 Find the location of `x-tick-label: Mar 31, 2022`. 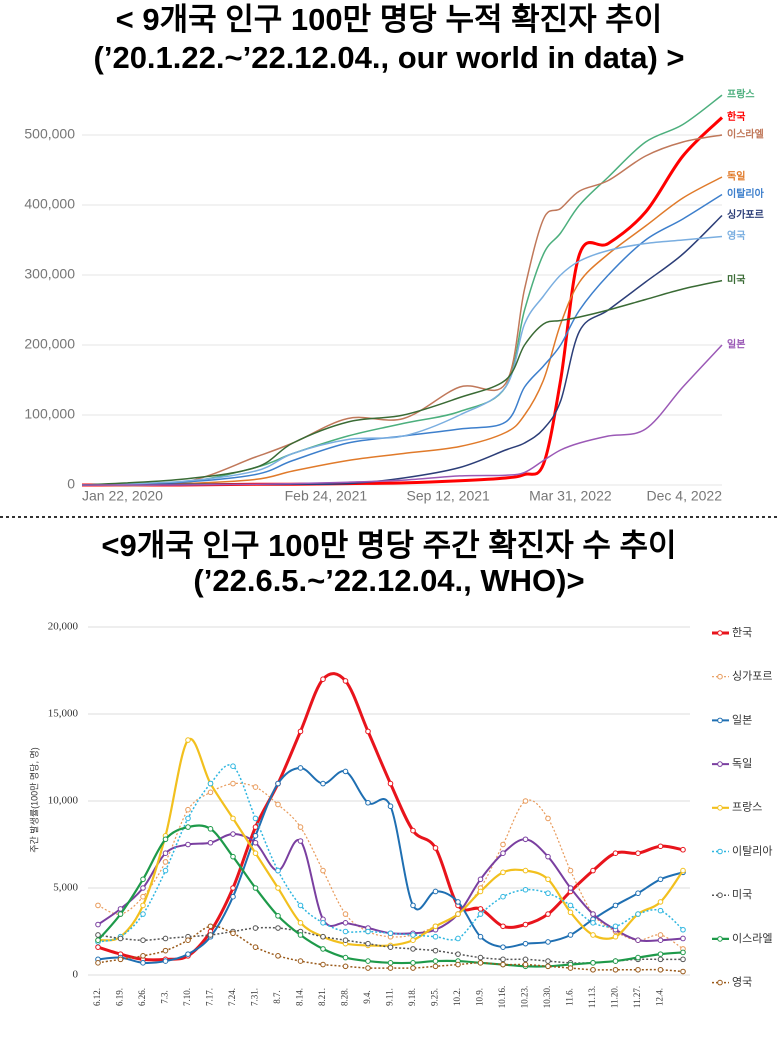

x-tick-label: Mar 31, 2022 is located at coordinates (570, 496).